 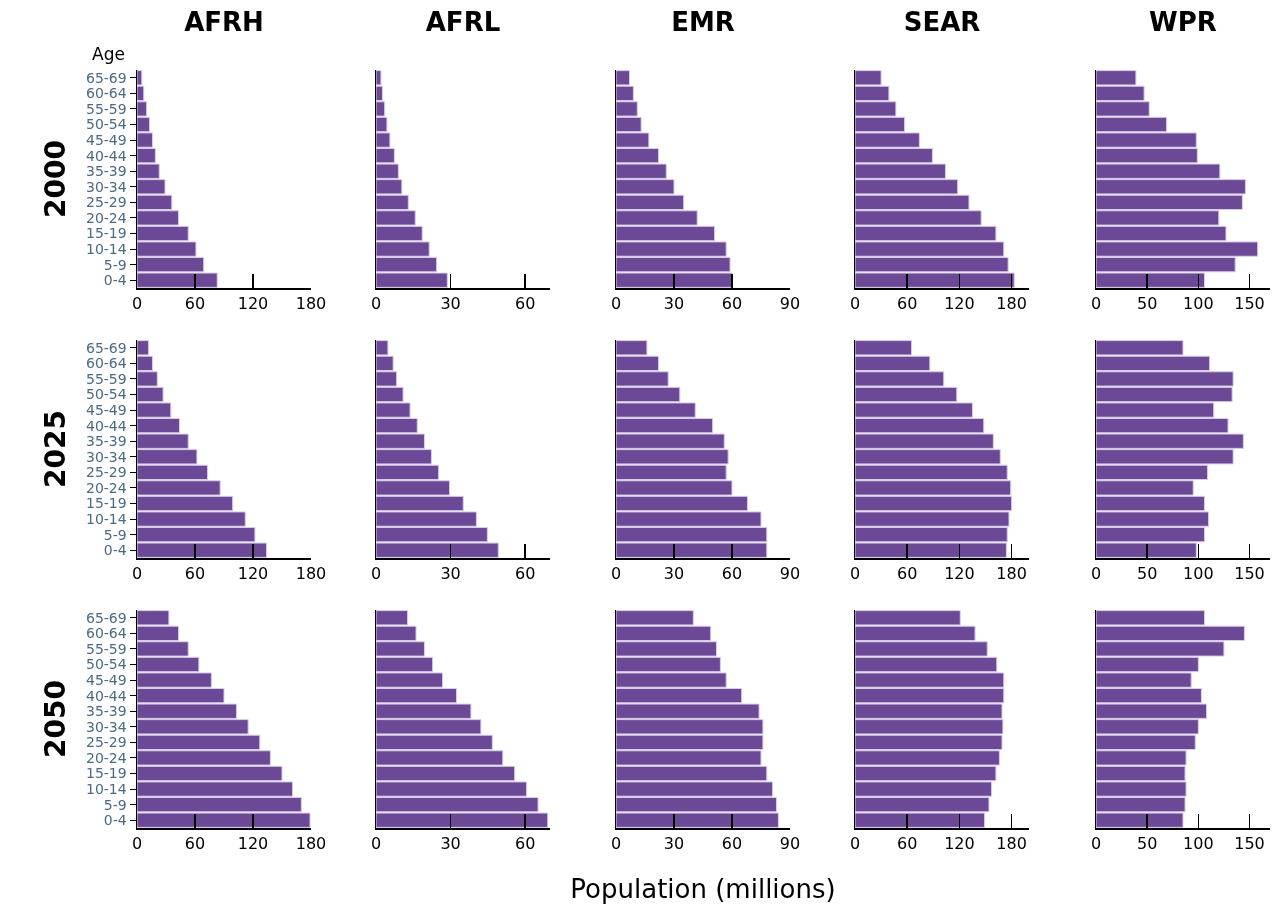 What do you see at coordinates (55, 449) in the screenshot?
I see `y-axis-title: 2025` at bounding box center [55, 449].